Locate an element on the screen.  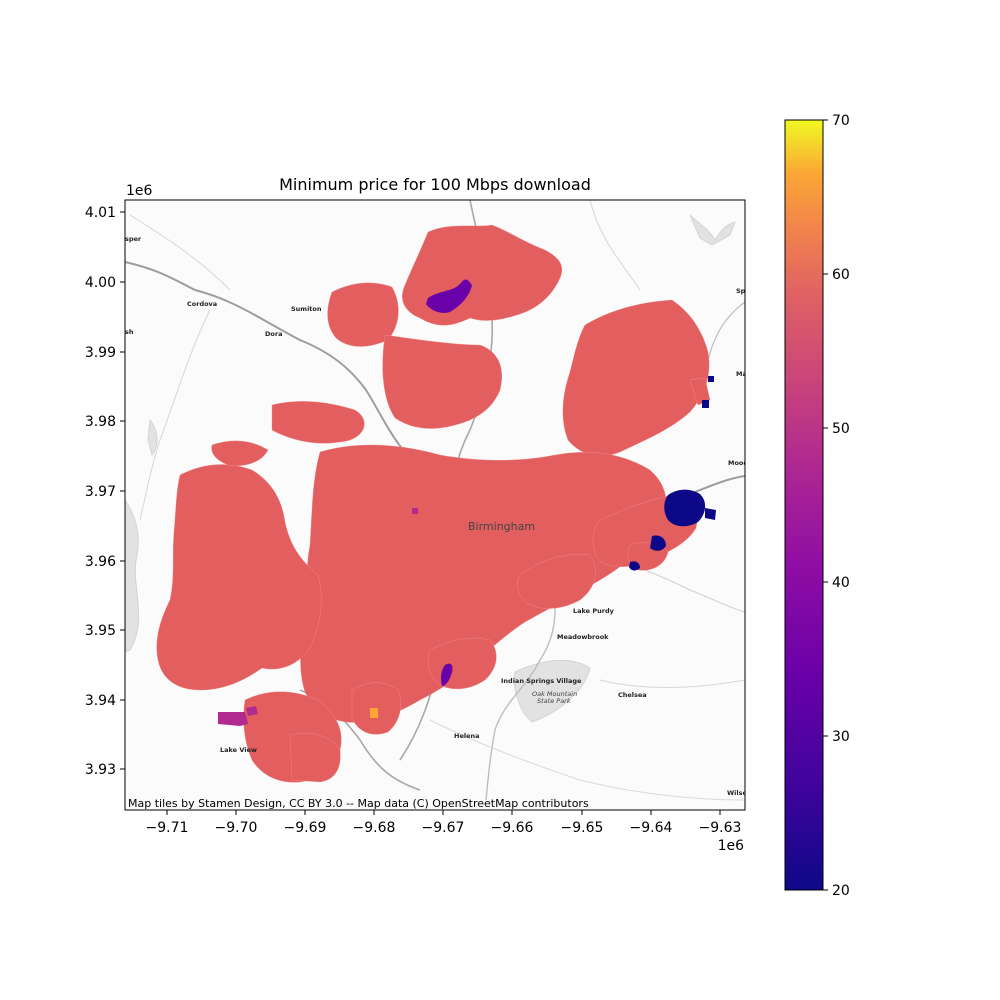
y-tick-label: 4.01 is located at coordinates (100, 213).